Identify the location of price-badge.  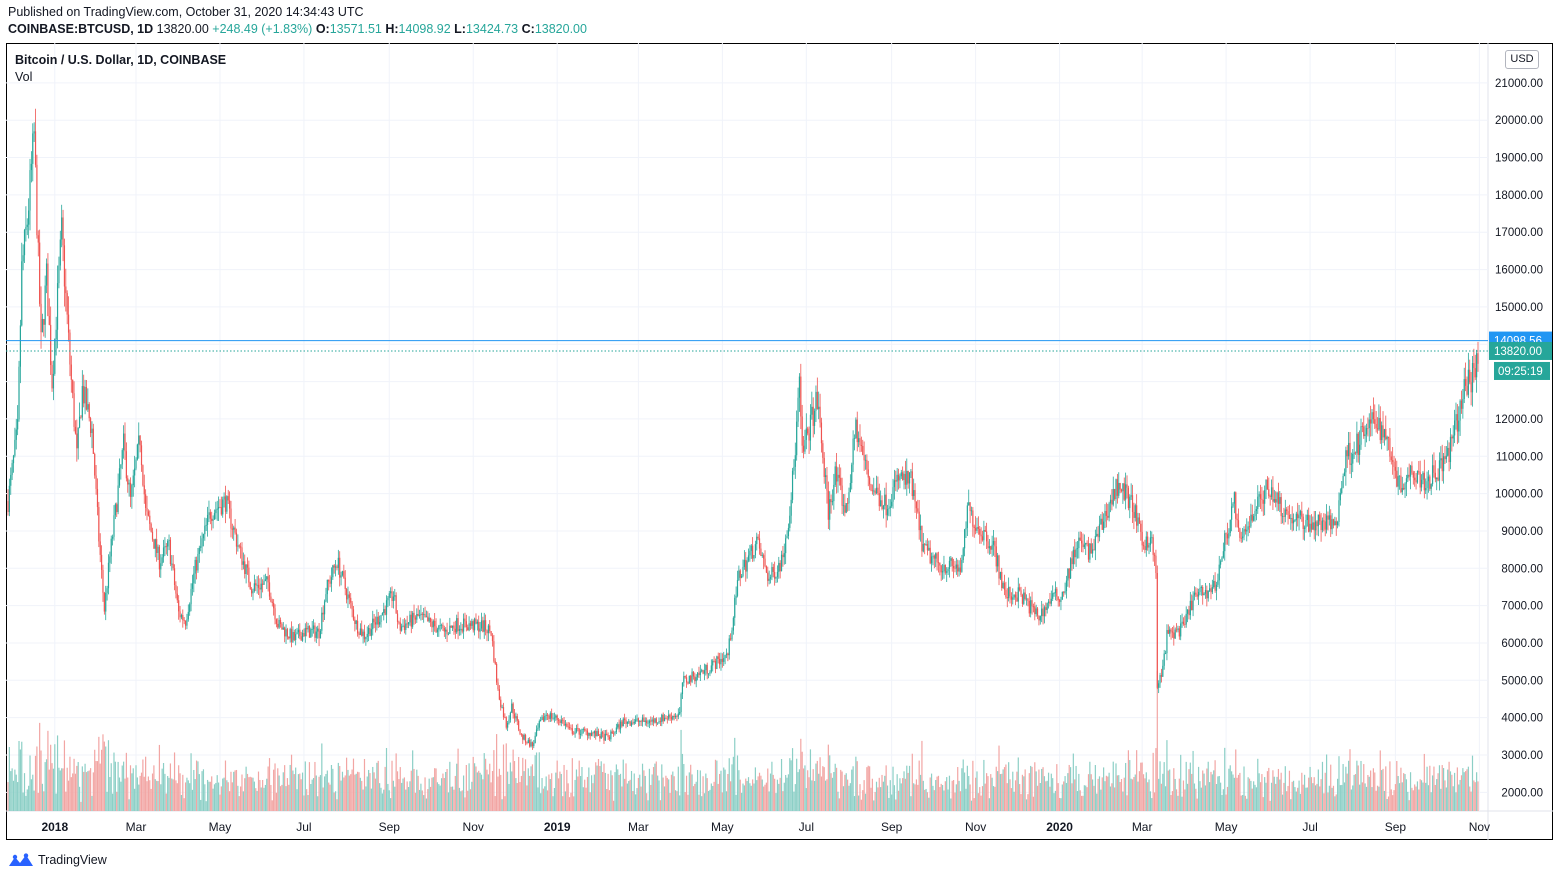
(1520, 350).